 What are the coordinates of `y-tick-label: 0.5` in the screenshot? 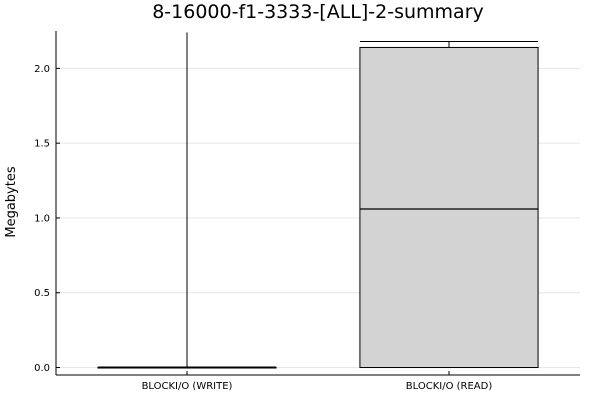 It's located at (42, 293).